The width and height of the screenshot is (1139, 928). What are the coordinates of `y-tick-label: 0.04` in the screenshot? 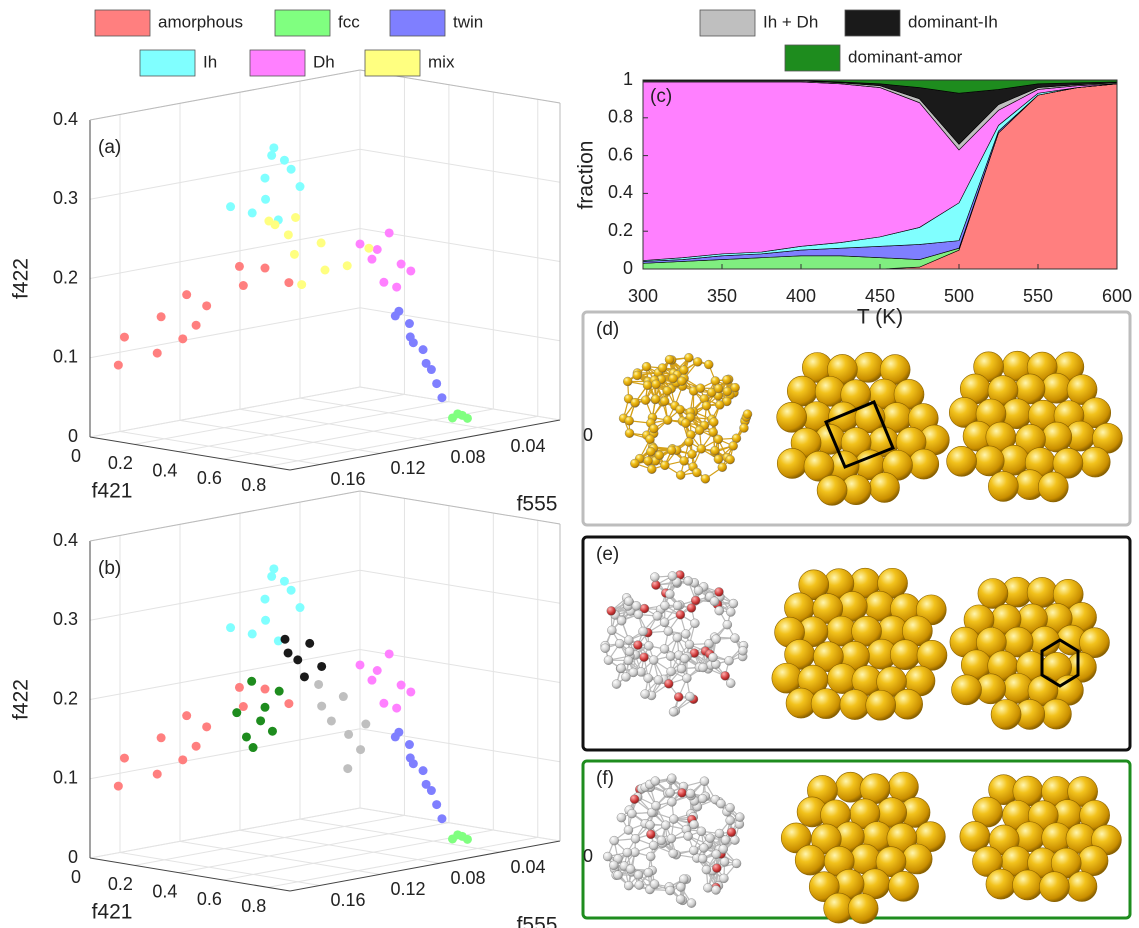 It's located at (527, 446).